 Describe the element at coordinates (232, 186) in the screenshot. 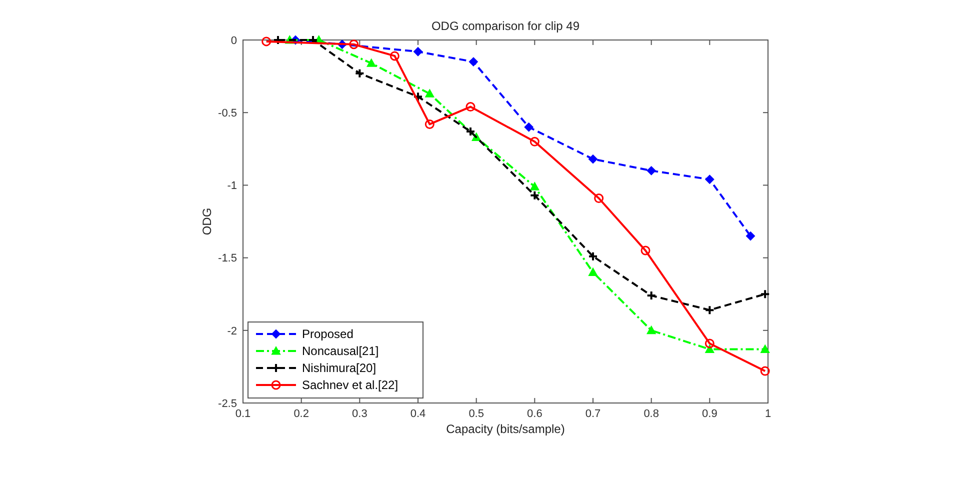

I see `y-tick-label: -1` at that location.